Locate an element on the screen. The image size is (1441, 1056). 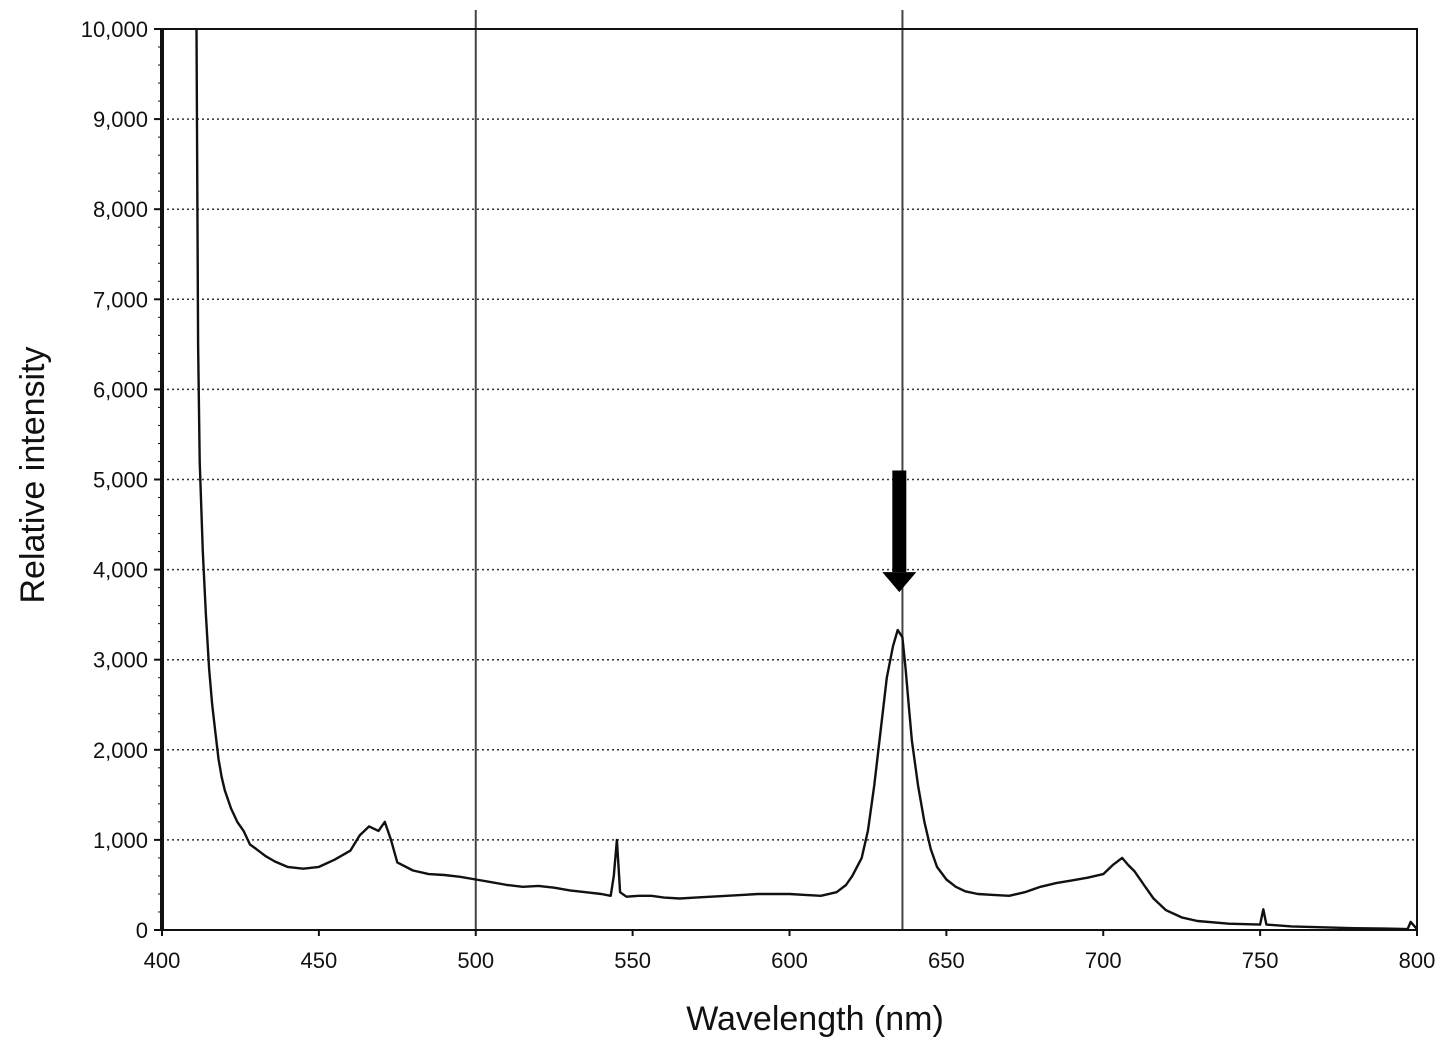
y-tick-label: 1,000 is located at coordinates (120, 840).